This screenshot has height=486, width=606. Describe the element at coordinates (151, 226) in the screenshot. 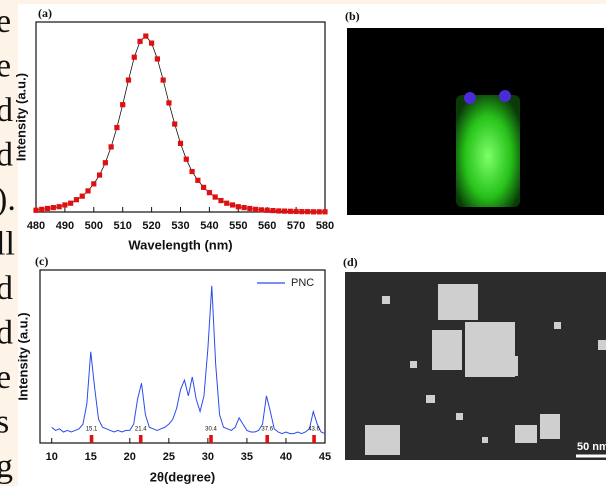

I see `x-tick-label: 520` at that location.